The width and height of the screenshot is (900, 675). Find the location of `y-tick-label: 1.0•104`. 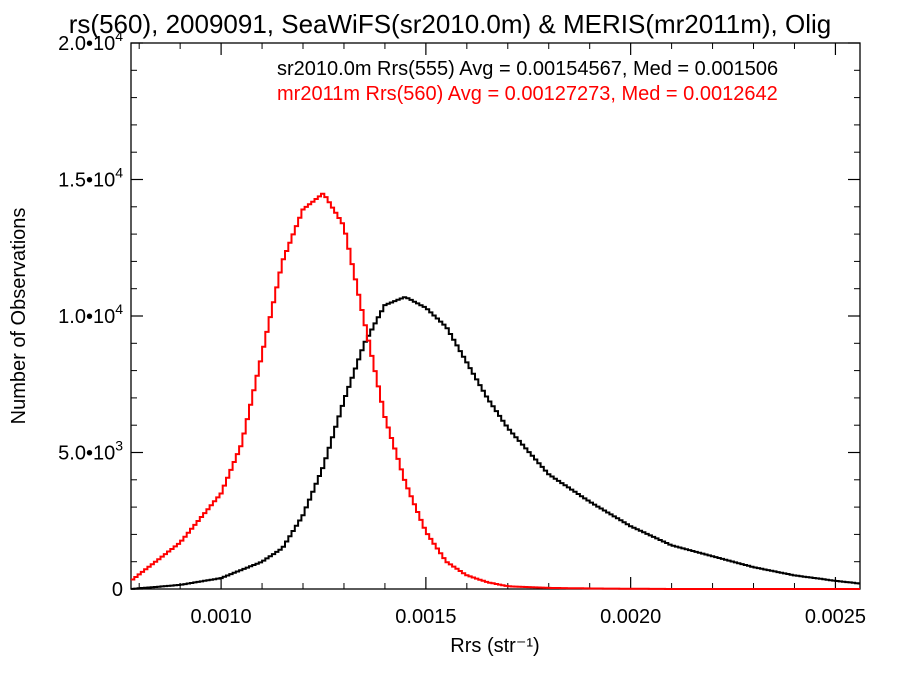

y-tick-label: 1.0•104 is located at coordinates (90, 314).